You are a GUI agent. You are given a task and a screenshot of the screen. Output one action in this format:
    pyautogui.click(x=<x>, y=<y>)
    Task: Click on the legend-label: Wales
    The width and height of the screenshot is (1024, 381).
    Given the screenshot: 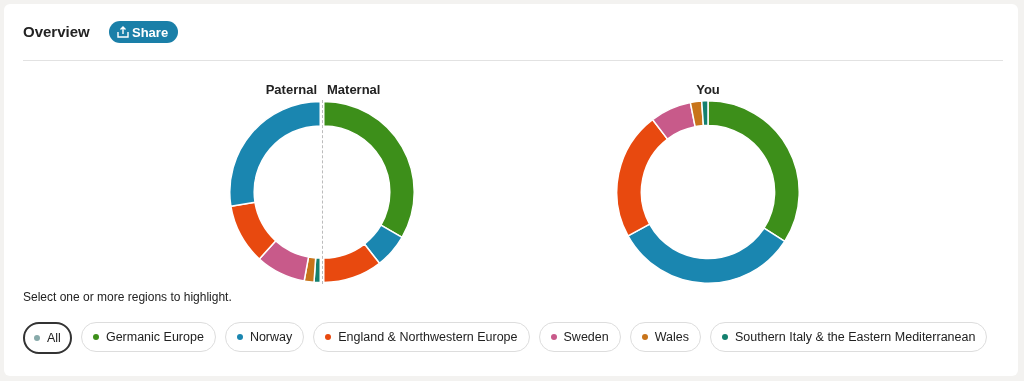 What is the action you would take?
    pyautogui.click(x=671, y=337)
    